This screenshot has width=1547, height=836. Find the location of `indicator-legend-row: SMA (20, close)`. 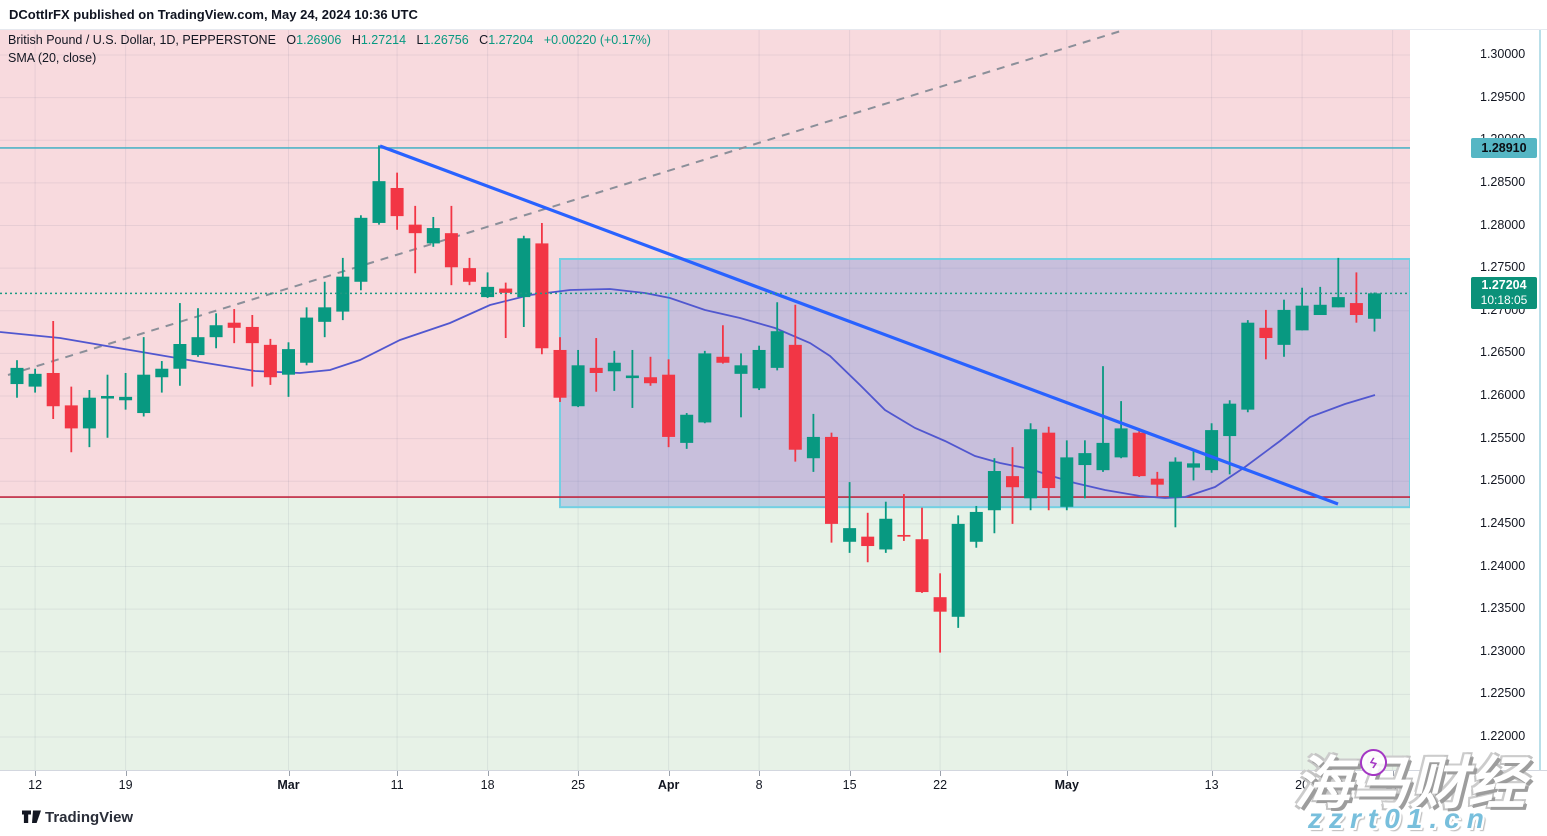

indicator-legend-row: SMA (20, close) is located at coordinates (329, 58).